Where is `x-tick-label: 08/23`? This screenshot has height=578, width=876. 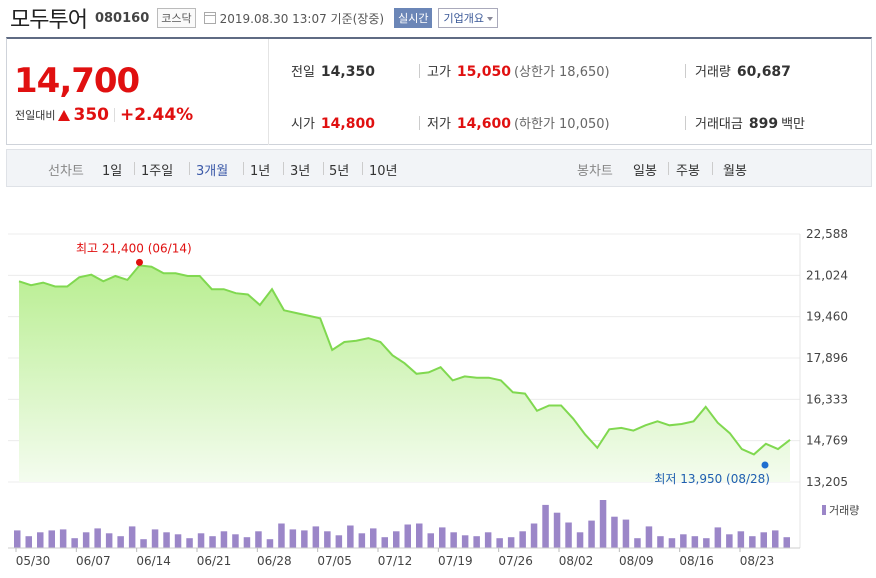
x-tick-label: 08/23 is located at coordinates (757, 561).